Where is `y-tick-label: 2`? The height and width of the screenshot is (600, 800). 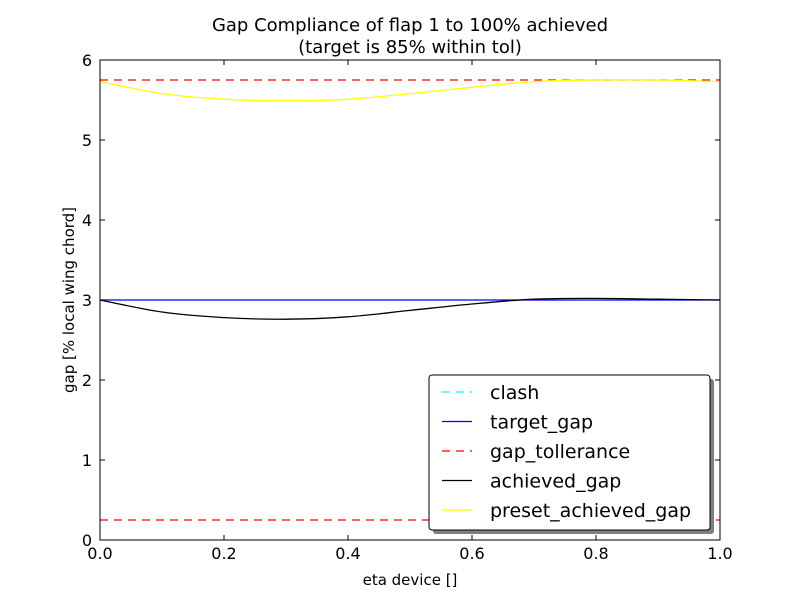
y-tick-label: 2 is located at coordinates (87, 380).